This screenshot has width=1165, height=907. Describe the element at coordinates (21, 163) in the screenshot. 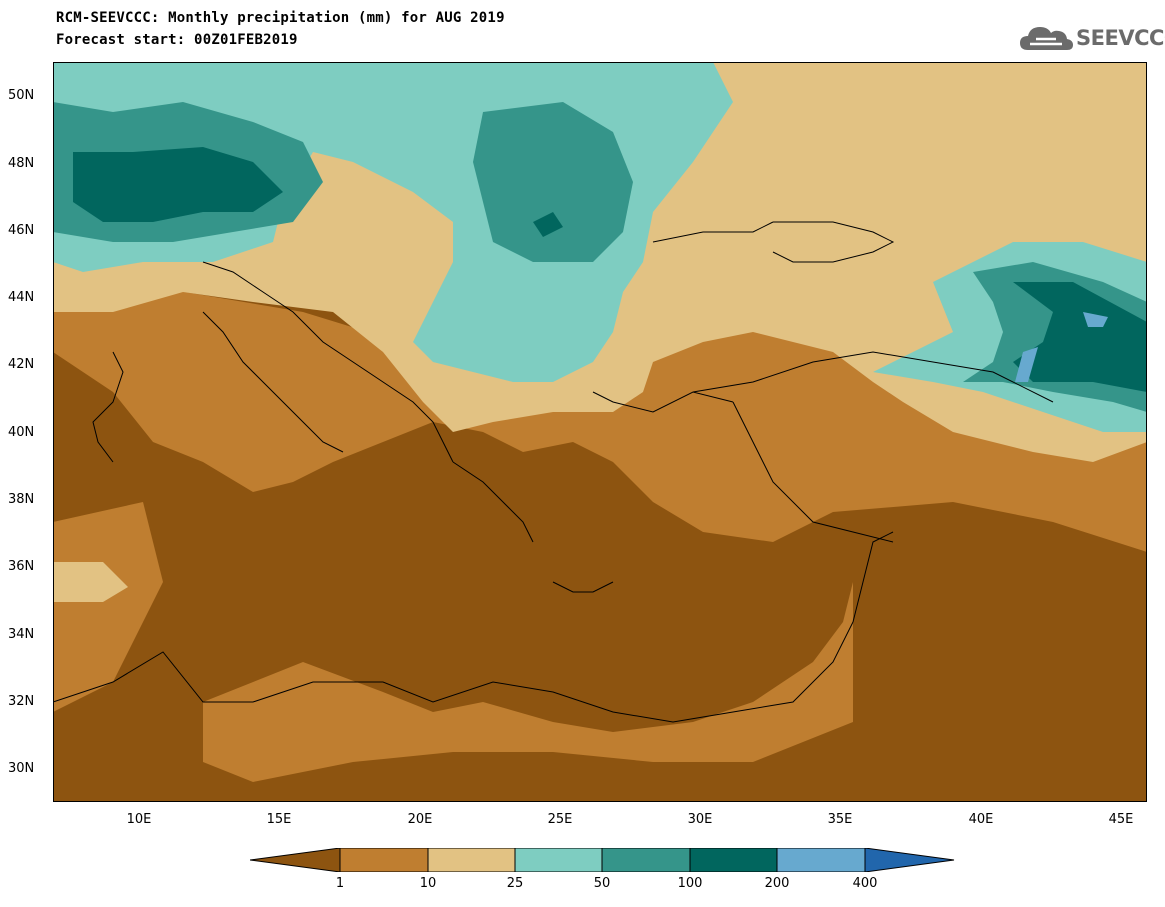

I see `lat-label: 48N` at that location.